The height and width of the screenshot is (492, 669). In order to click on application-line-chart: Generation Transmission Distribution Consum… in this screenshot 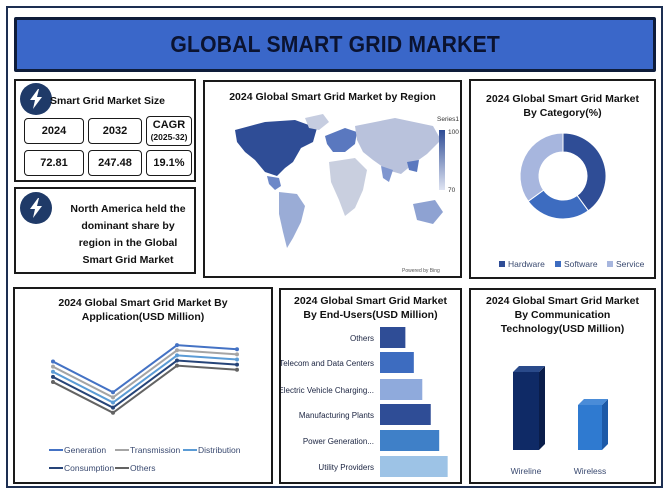, I will do `click(145, 408)`.